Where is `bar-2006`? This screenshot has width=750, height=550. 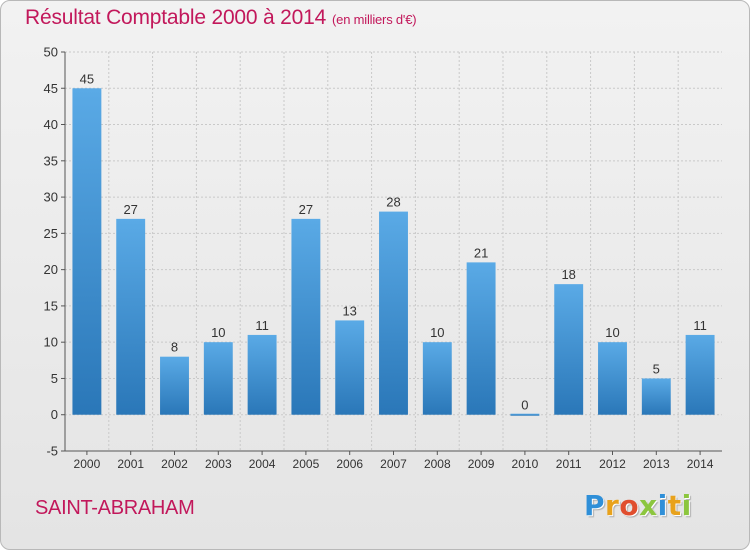 bar-2006 is located at coordinates (350, 367).